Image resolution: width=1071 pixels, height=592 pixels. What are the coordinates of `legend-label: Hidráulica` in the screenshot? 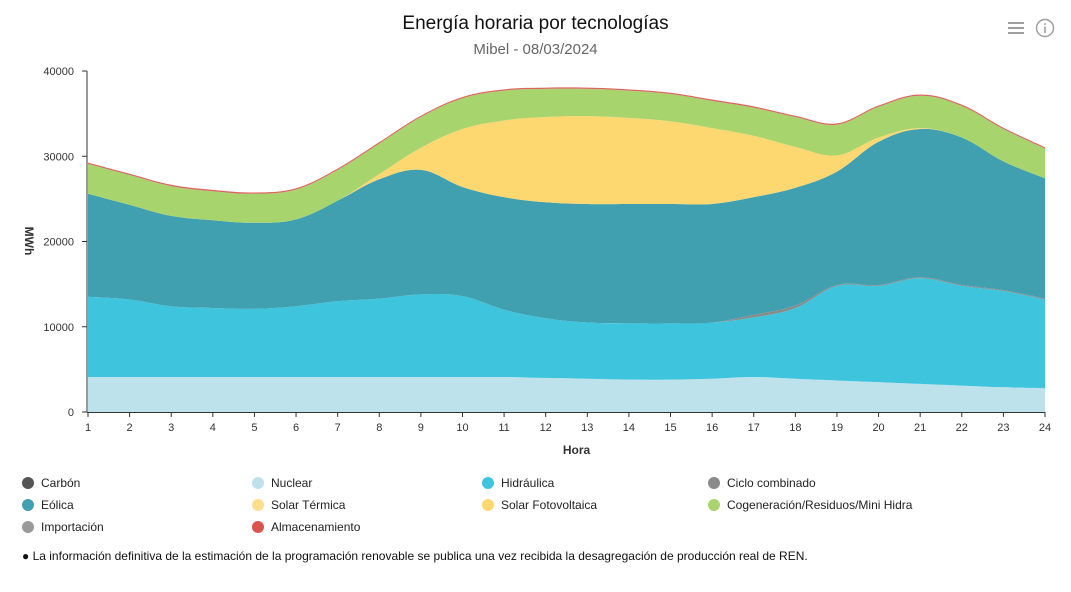 It's located at (528, 483).